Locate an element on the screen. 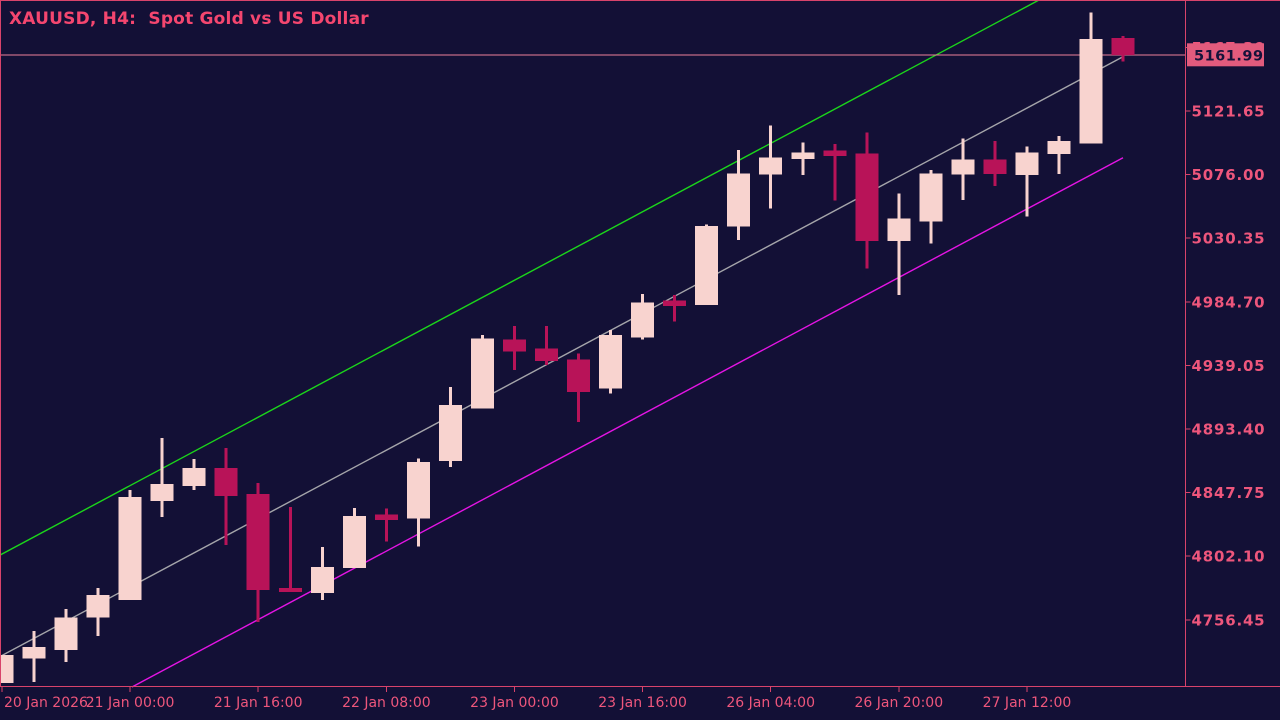 This screenshot has width=1280, height=720. y-tick-label-5: 4939.05 is located at coordinates (1229, 366).